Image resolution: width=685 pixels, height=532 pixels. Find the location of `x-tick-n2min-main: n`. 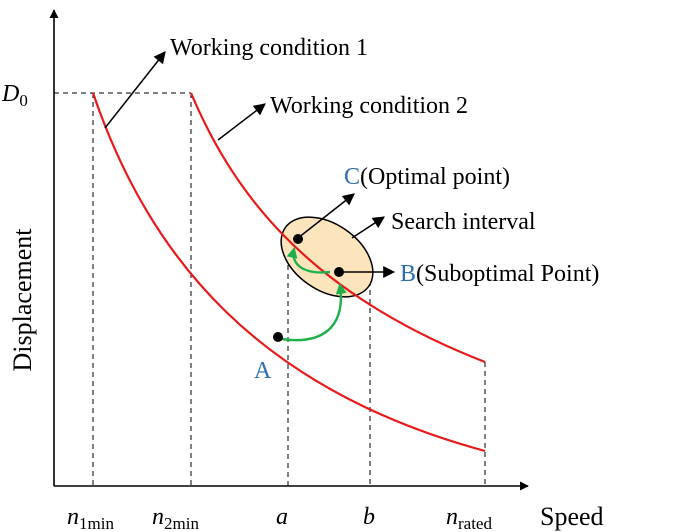

x-tick-n2min-main: n is located at coordinates (158, 517).